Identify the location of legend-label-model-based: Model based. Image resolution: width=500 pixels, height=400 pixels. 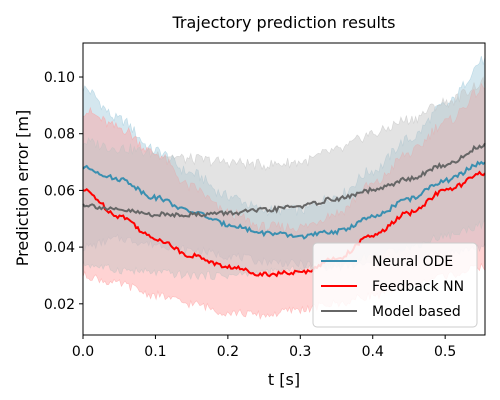
(416, 312).